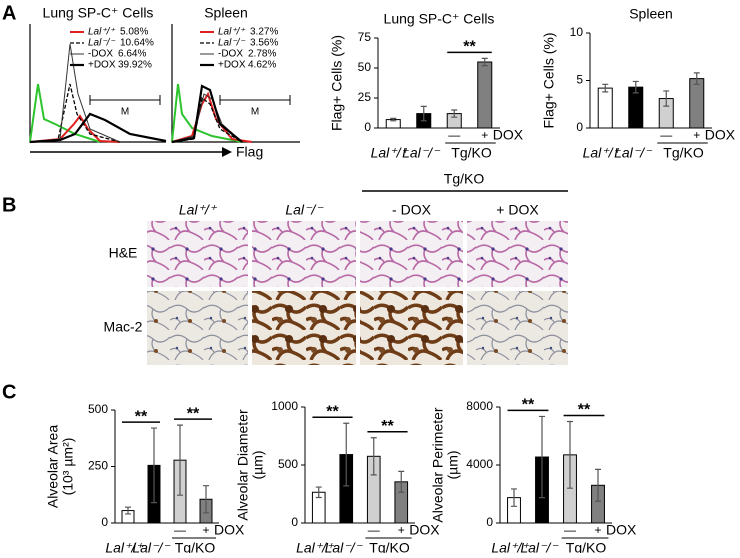 The image size is (740, 558). What do you see at coordinates (577, 32) in the screenshot?
I see `y-tick-label: 10` at bounding box center [577, 32].